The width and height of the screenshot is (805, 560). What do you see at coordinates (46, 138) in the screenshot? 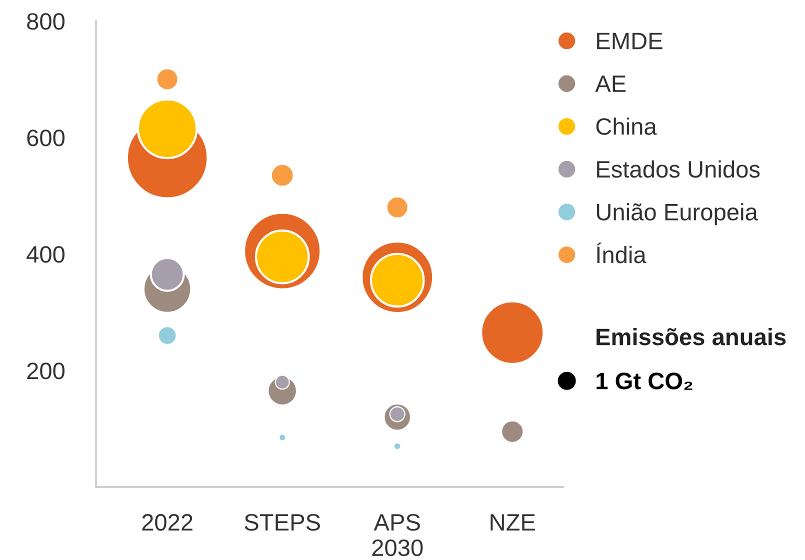
I see `y-tick-label: 600` at bounding box center [46, 138].